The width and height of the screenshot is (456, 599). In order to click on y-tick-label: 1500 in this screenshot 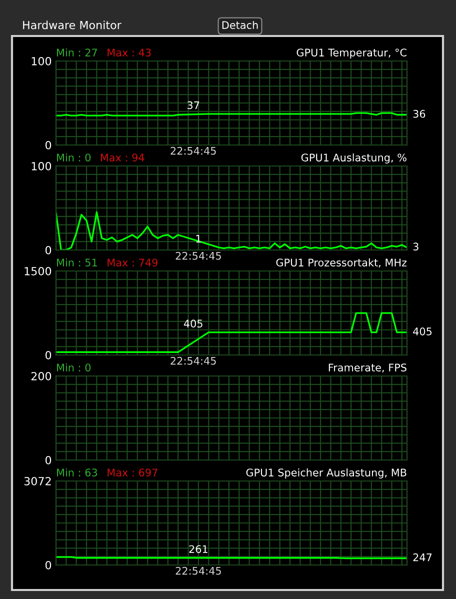, I will do `click(38, 271)`.